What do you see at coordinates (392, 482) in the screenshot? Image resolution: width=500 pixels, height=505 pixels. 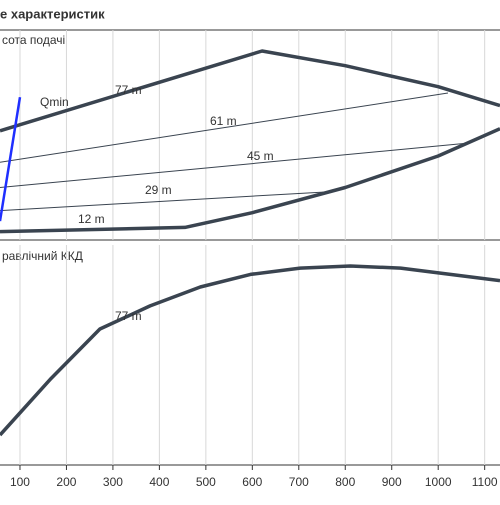 I see `x-tick-label: 900` at bounding box center [392, 482].